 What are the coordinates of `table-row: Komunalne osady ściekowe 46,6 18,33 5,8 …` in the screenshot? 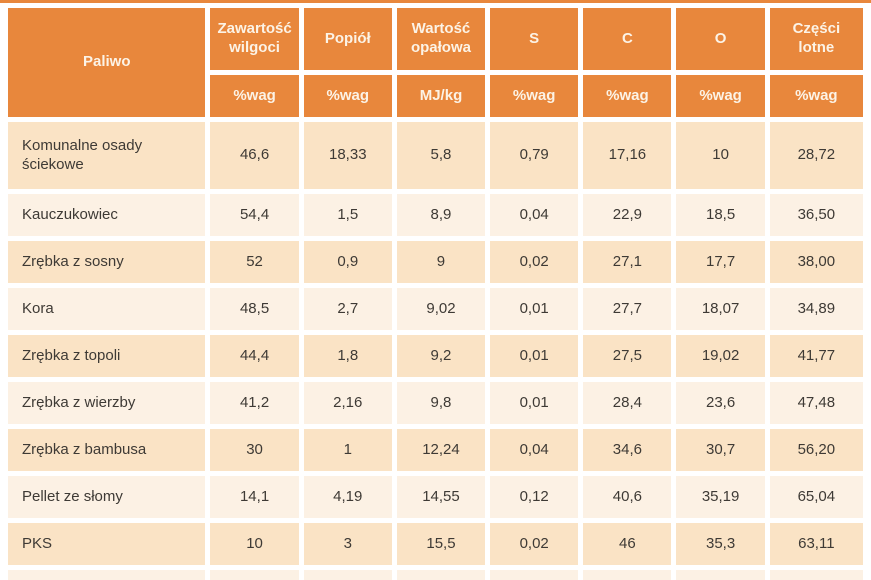 It's located at (435, 155).